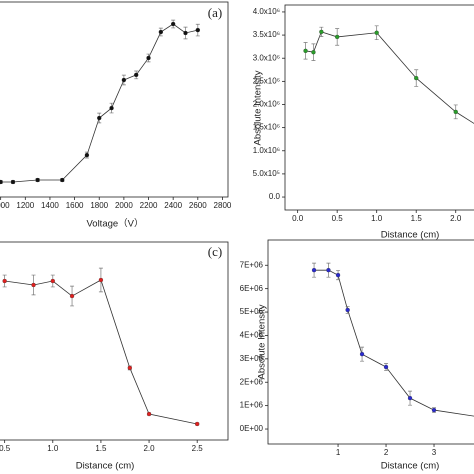 This screenshot has width=474, height=474. I want to click on y-tick-label: 4.0x10⁶, so click(266, 11).